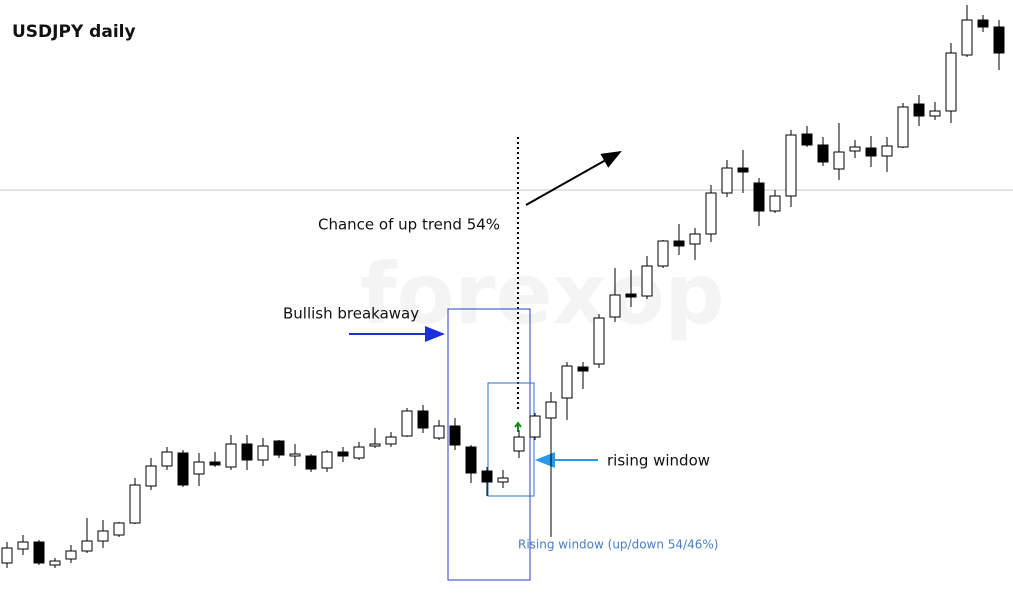 This screenshot has width=1013, height=595. I want to click on annotation: Chance of up trend 54%, so click(409, 225).